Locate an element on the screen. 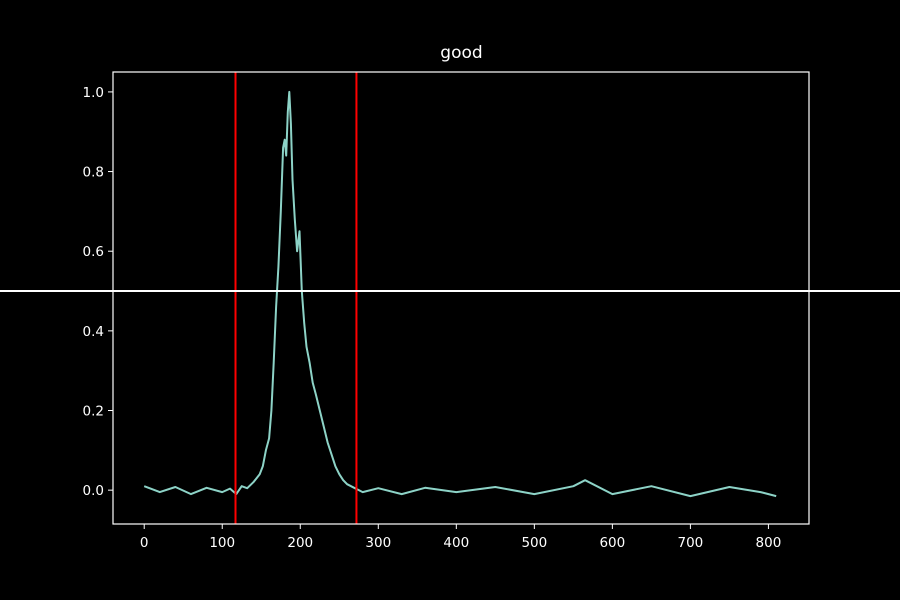 The width and height of the screenshot is (900, 600). x-tick-label: 200 is located at coordinates (300, 543).